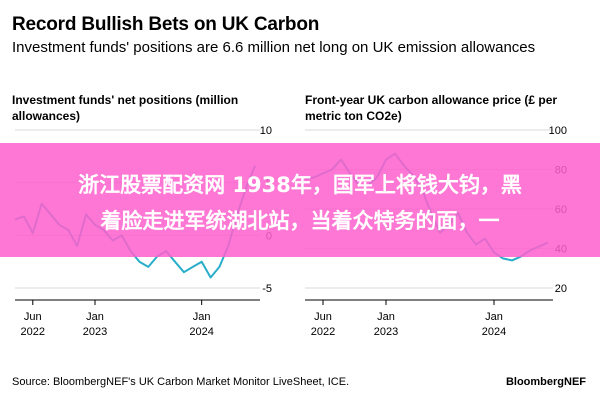 The width and height of the screenshot is (600, 400). I want to click on price-y-tick-label: 20, so click(561, 289).